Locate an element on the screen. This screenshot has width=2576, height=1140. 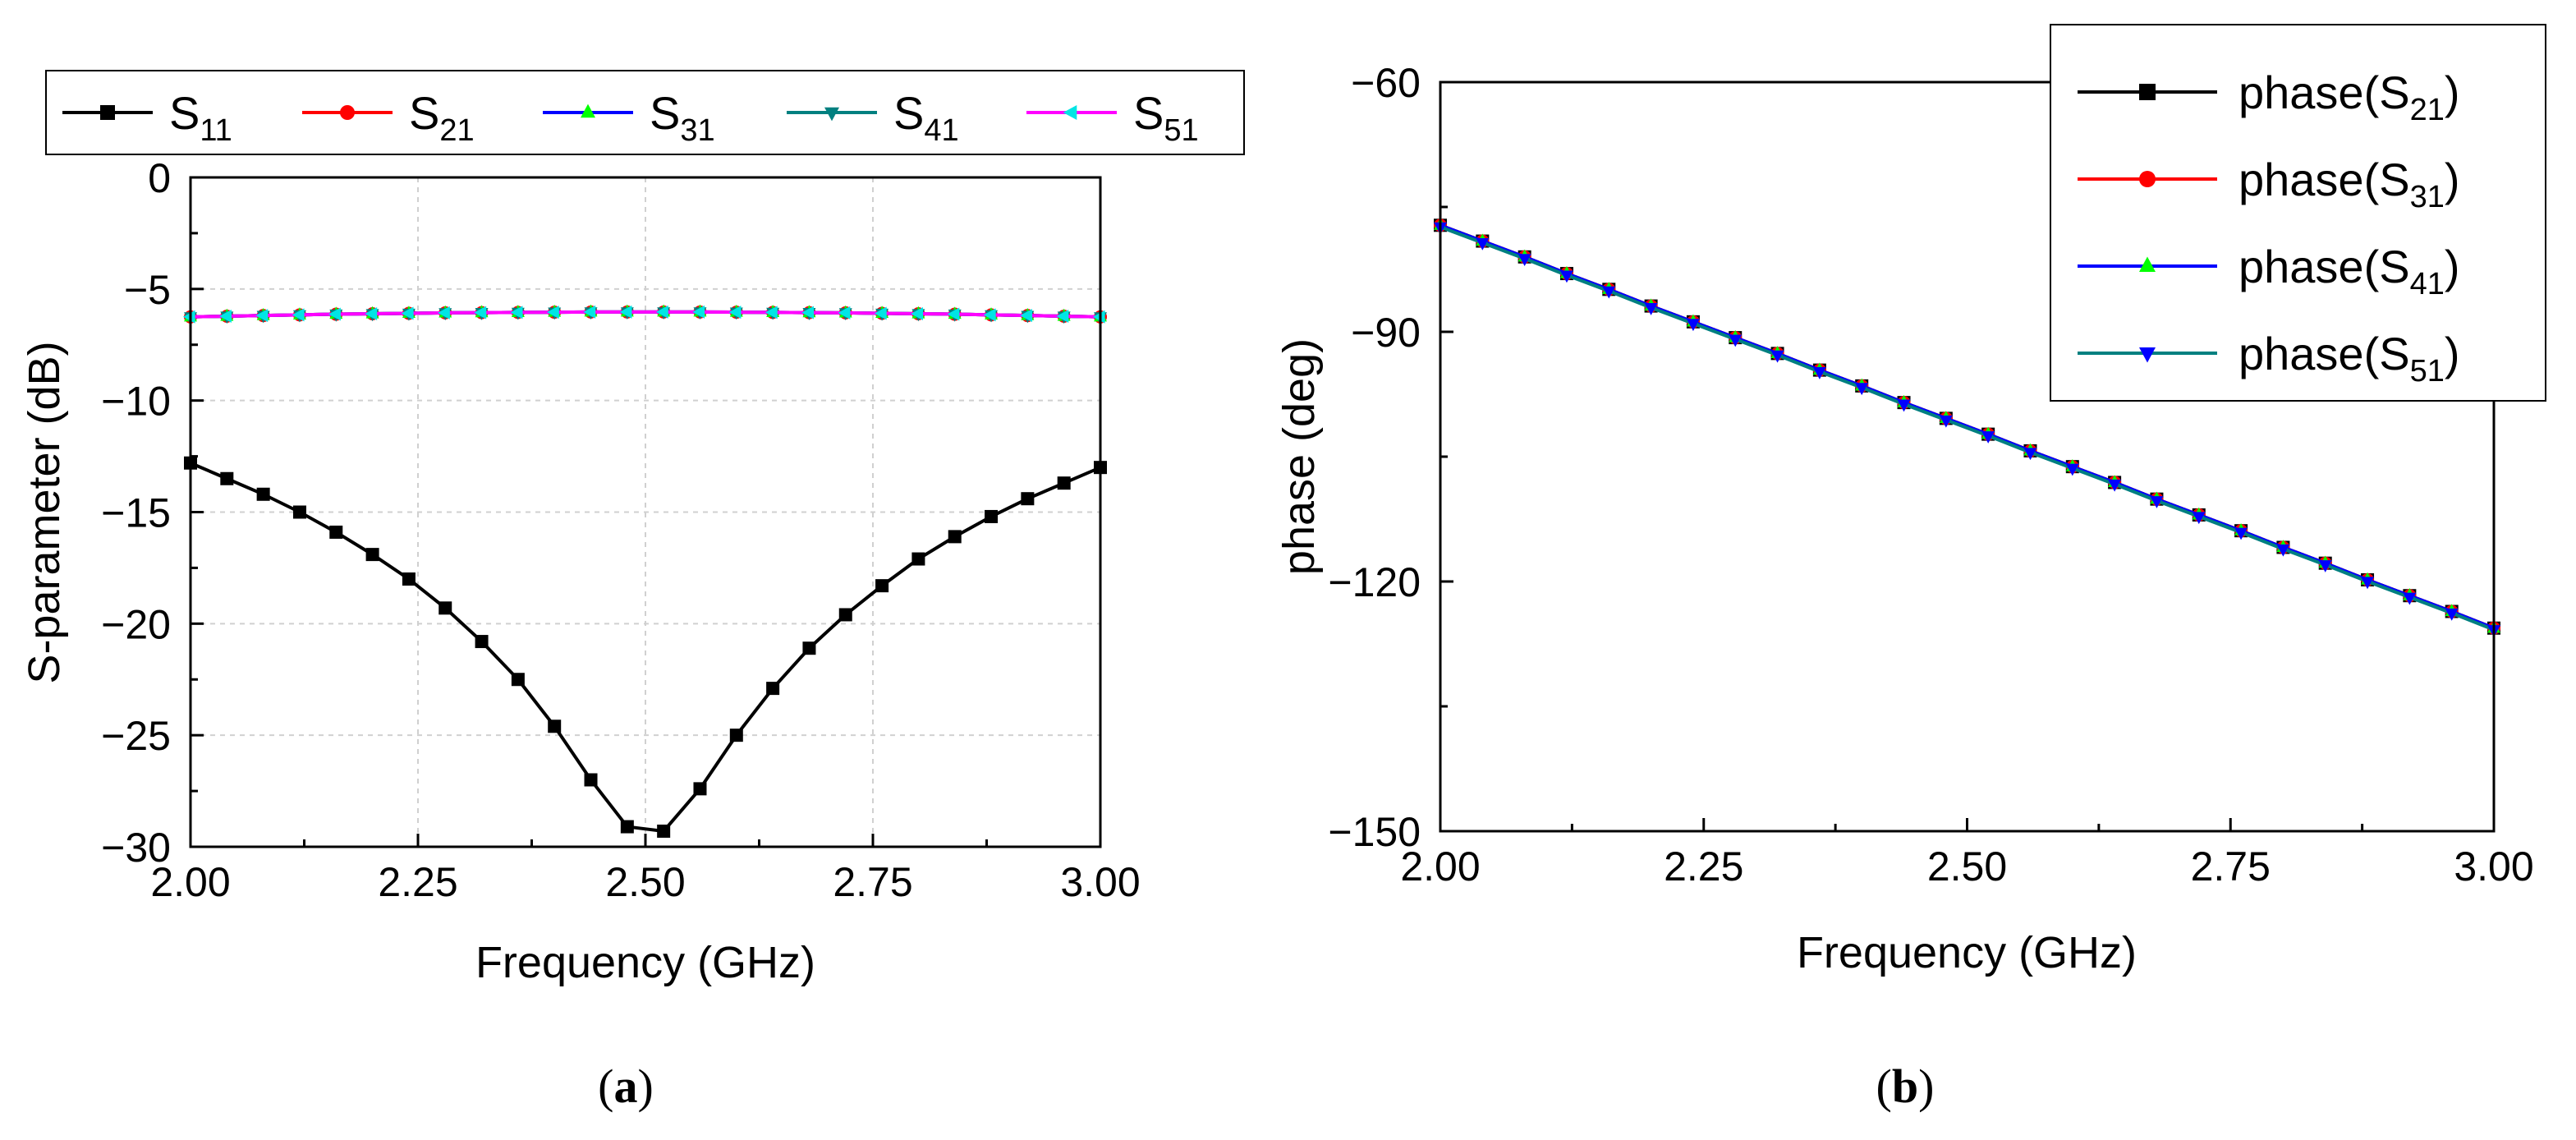
chart-a-legend-item-41: S41 is located at coordinates (873, 117).